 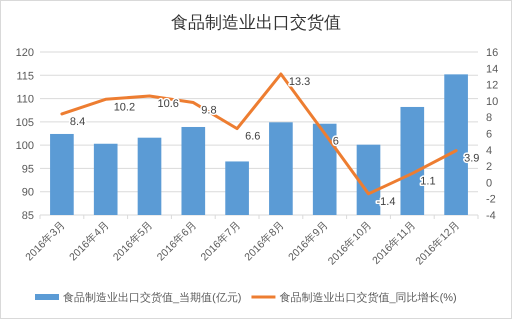 I want to click on data-label: 10.6, so click(x=168, y=104).